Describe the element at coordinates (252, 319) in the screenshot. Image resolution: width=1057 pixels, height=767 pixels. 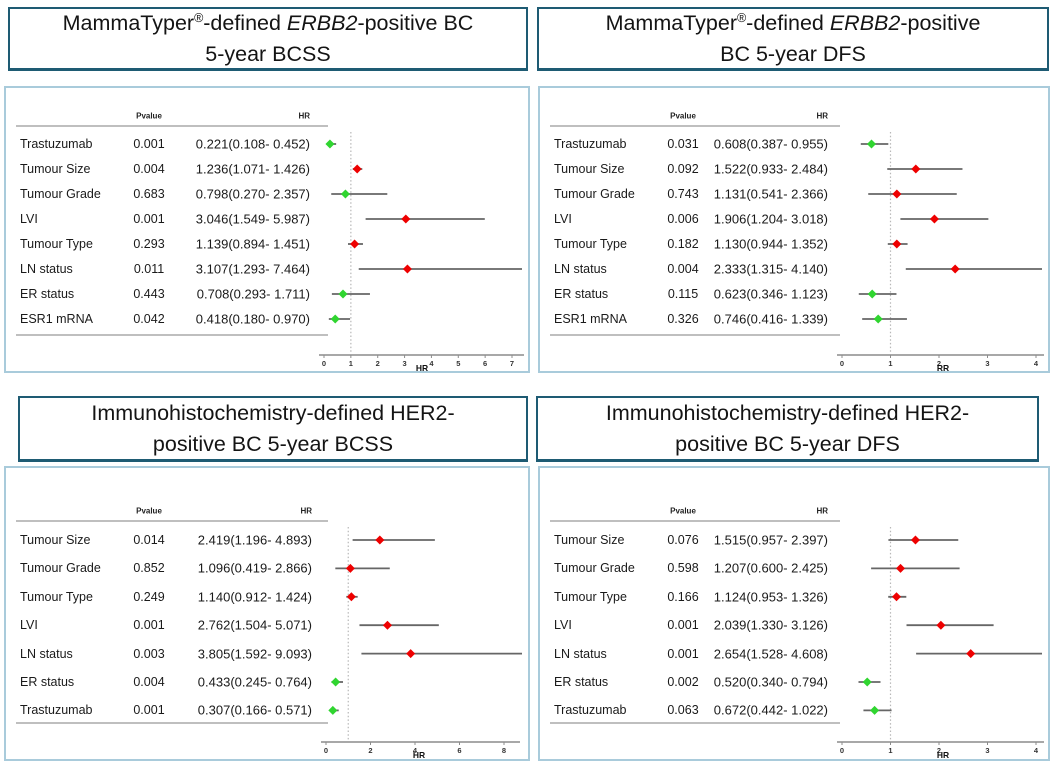
I see `row-hr-ci: 0.418(0.180- 0.970)` at that location.